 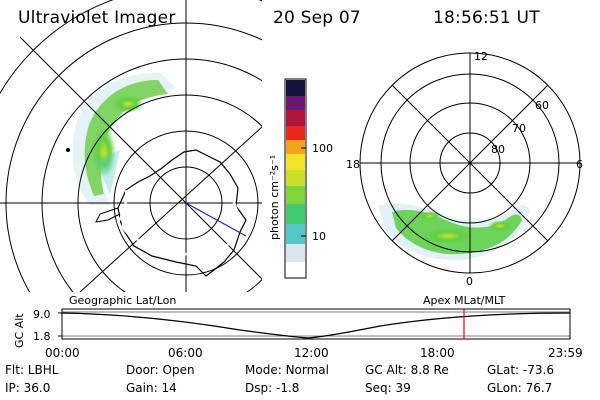 I want to click on antarctica-coastline, so click(x=182, y=213).